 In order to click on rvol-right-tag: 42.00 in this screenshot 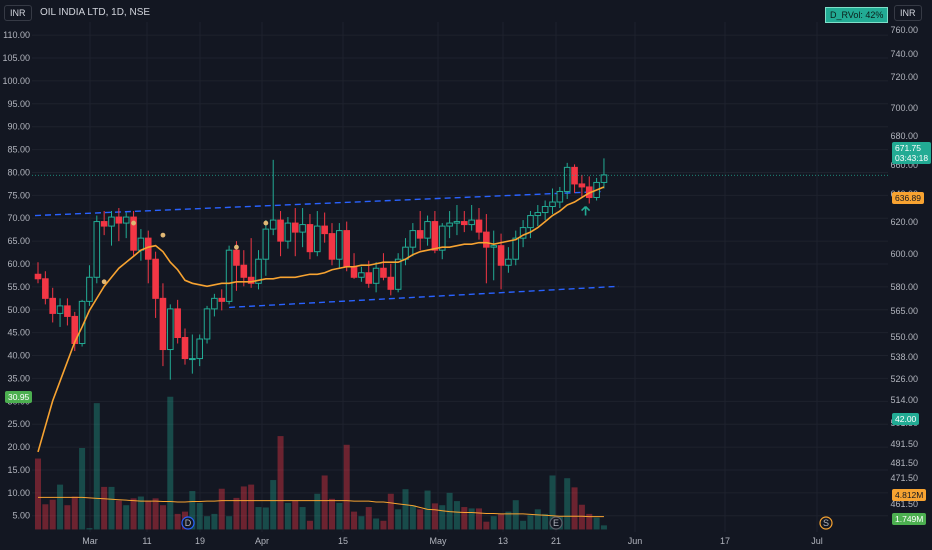, I will do `click(906, 419)`.